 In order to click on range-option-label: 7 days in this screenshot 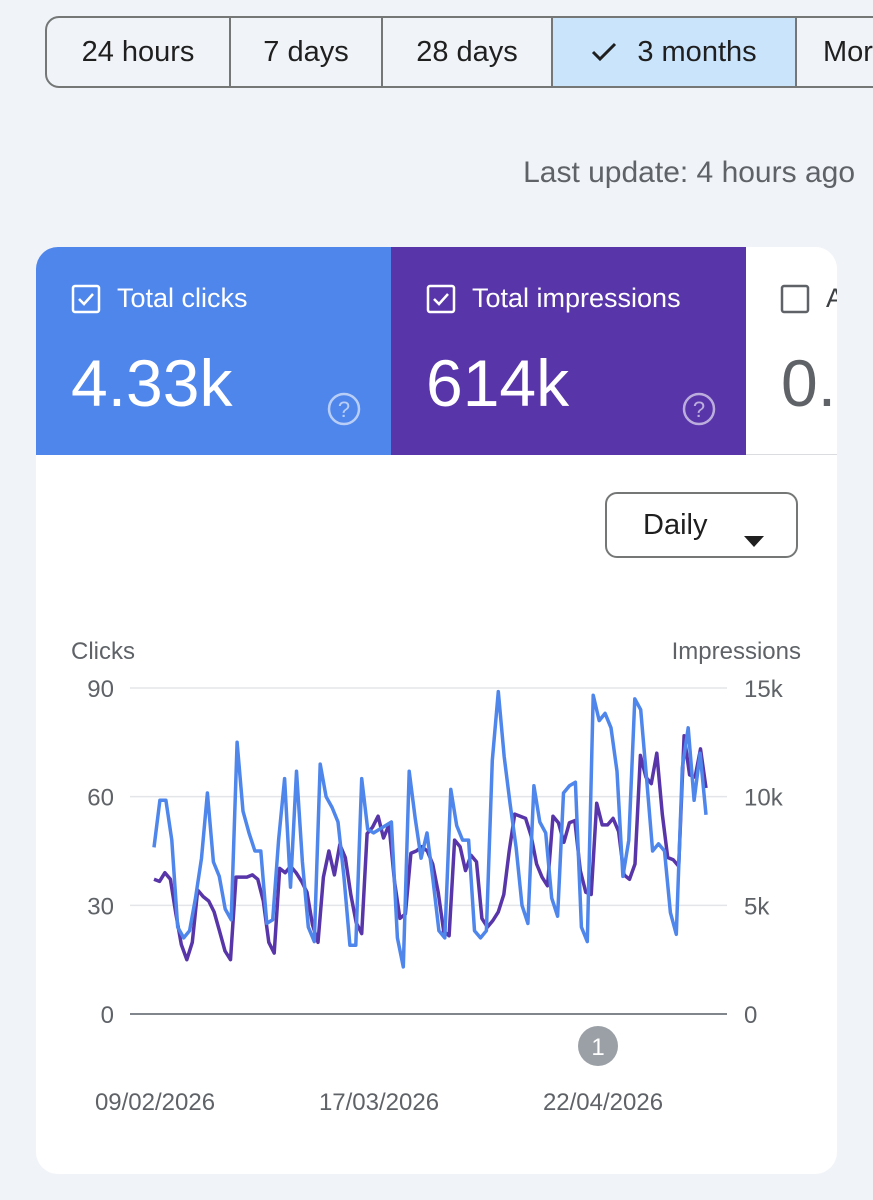, I will do `click(306, 51)`.